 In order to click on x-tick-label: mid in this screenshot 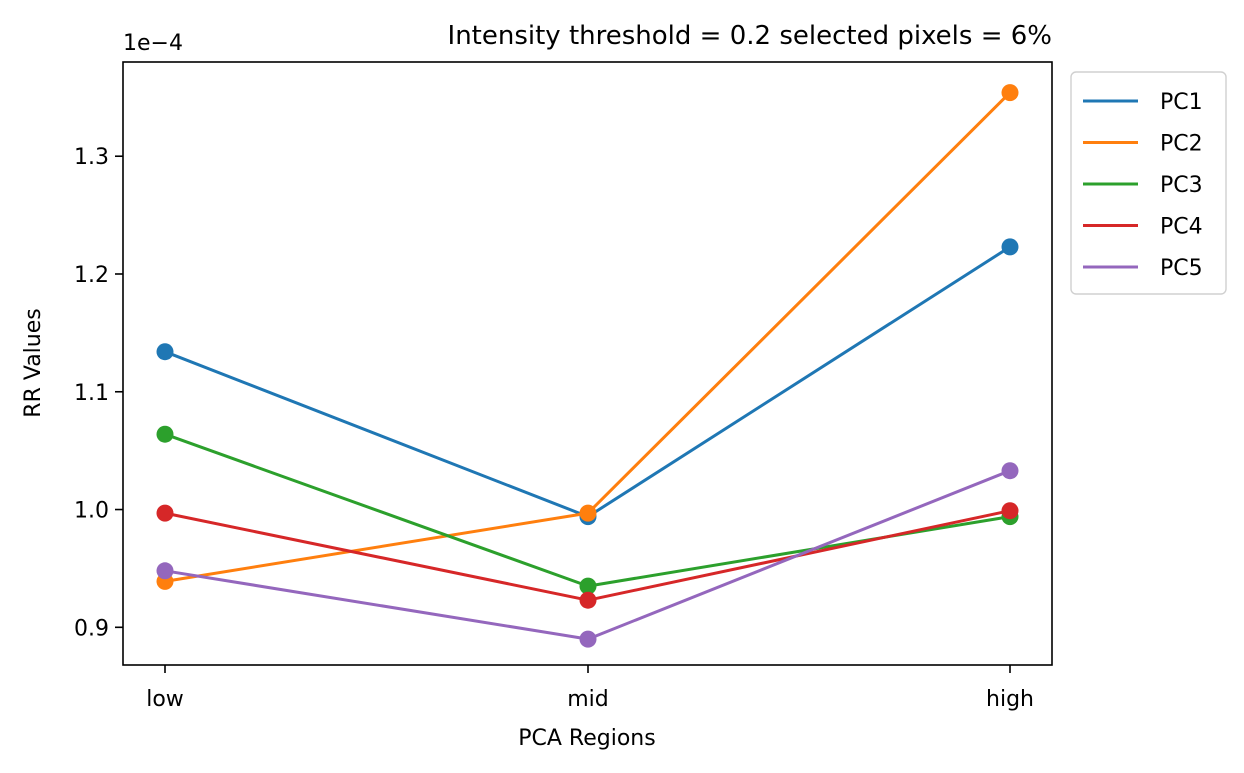, I will do `click(588, 699)`.